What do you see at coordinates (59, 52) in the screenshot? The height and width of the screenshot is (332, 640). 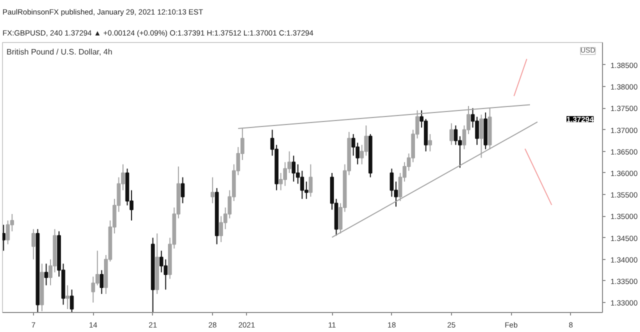 I see `text: British Pound / U.S. Dollar, 4h` at bounding box center [59, 52].